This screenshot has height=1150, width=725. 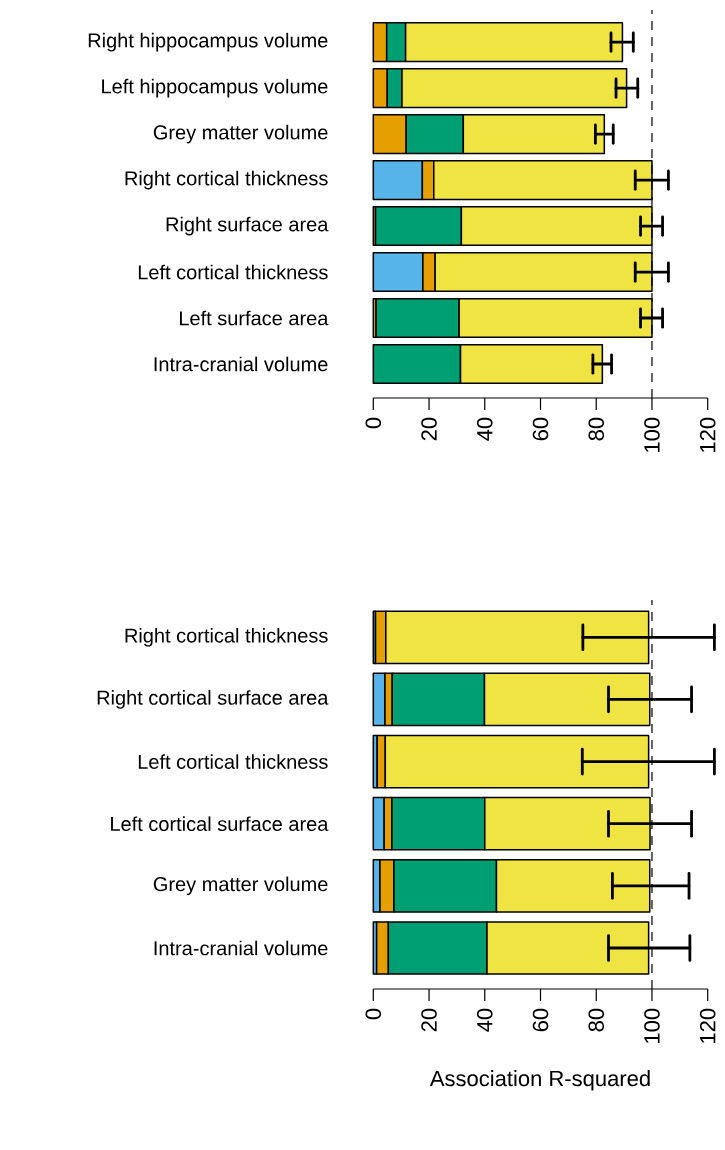 I want to click on y-tick-label: Left cortical surface area, so click(x=220, y=824).